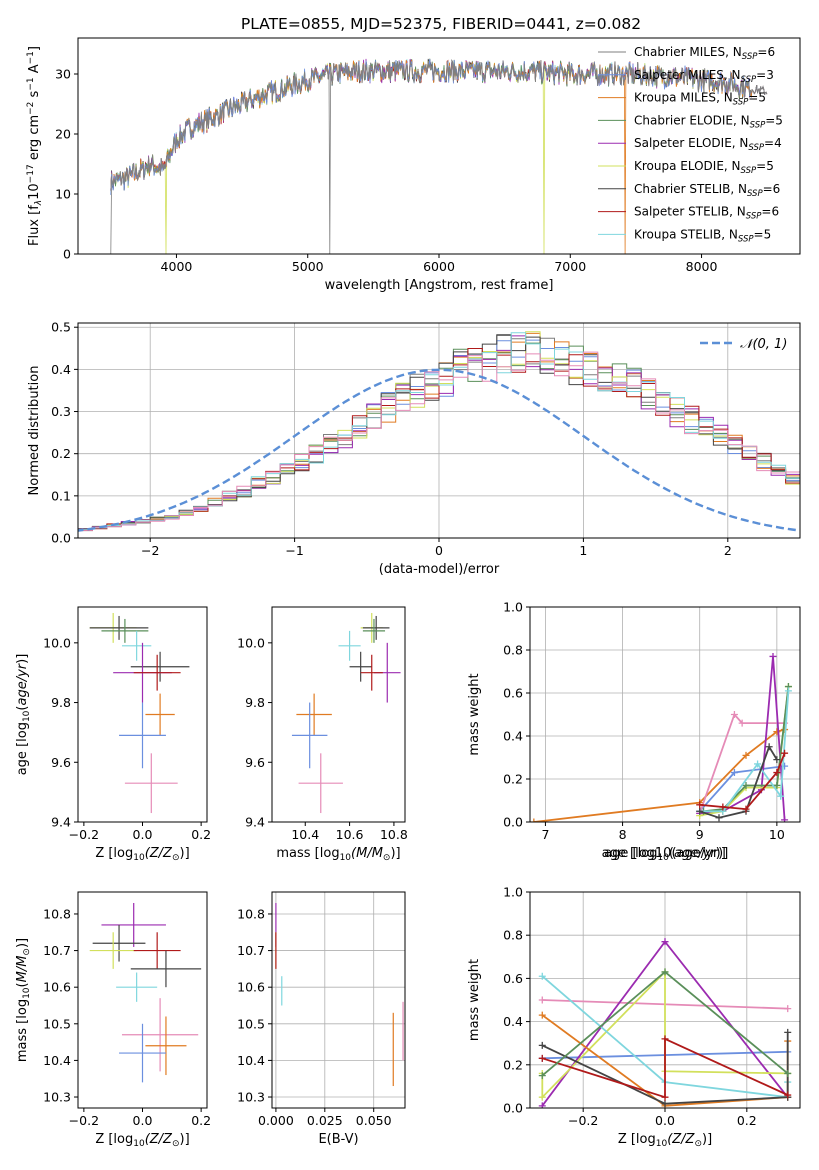 The image size is (819, 1170). What do you see at coordinates (84, 834) in the screenshot?
I see `x-tick-label: −0.2` at bounding box center [84, 834].